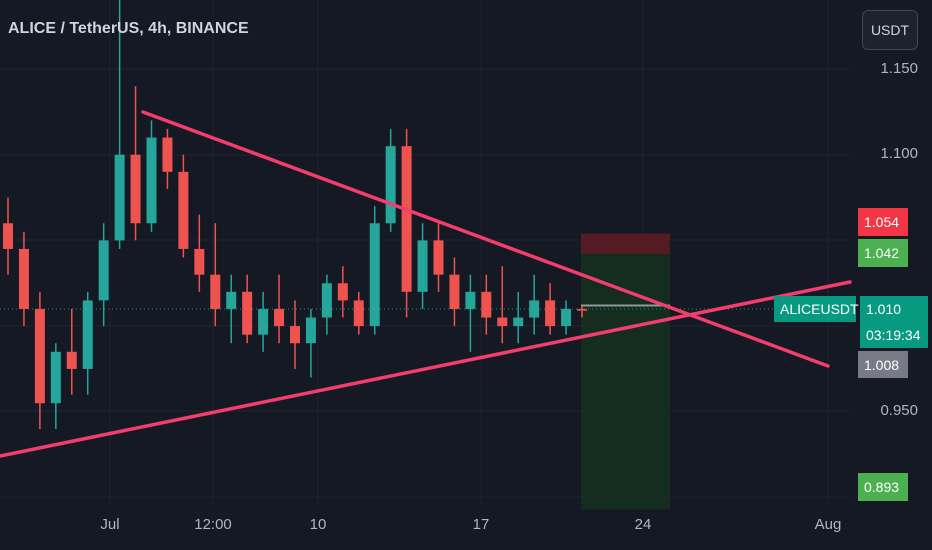 The image size is (932, 550). What do you see at coordinates (110, 524) in the screenshot?
I see `x-tick-jul: Jul` at bounding box center [110, 524].